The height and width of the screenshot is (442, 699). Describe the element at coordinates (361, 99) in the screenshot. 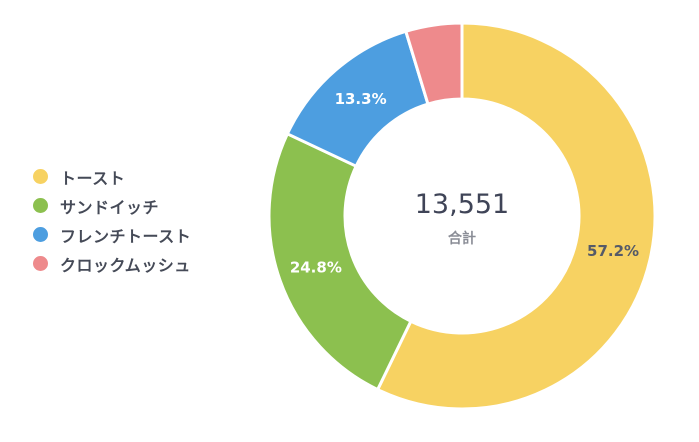

I see `slice-label-french-toast: 13.3%` at that location.